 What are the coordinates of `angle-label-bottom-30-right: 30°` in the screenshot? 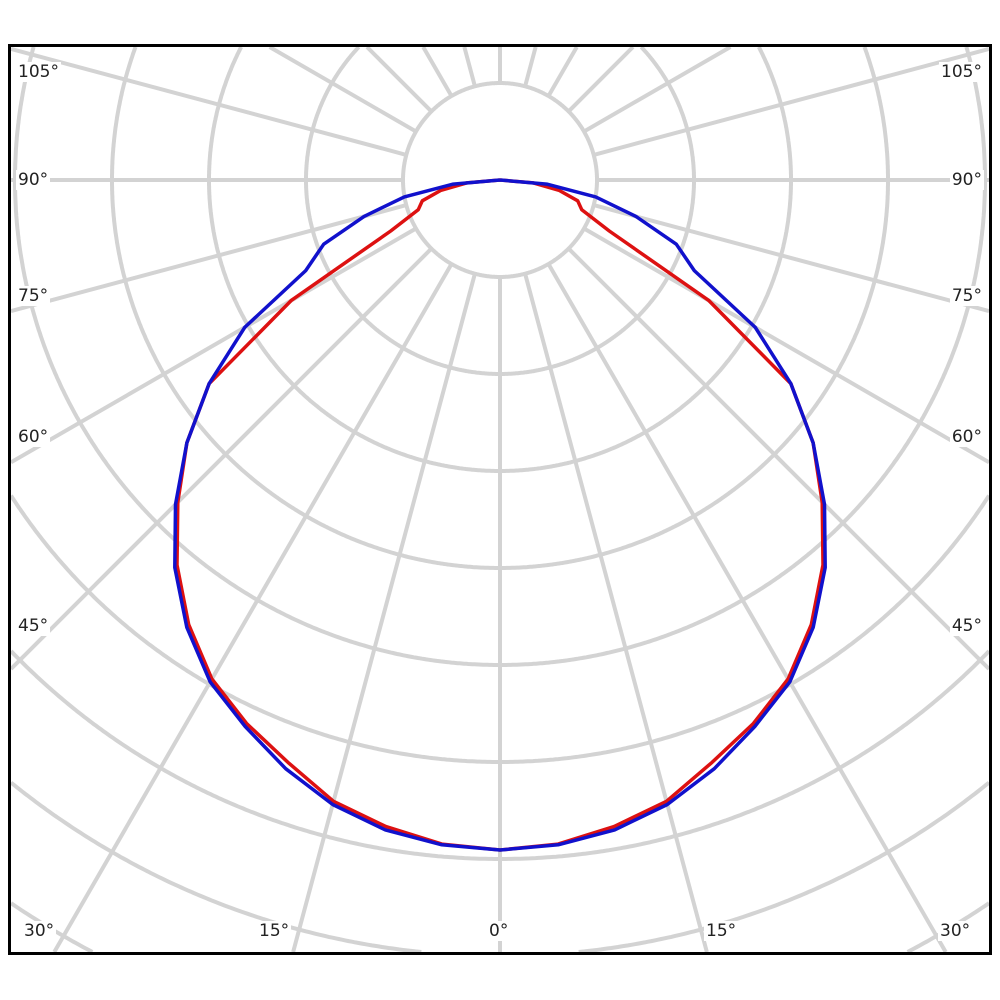 It's located at (955, 931).